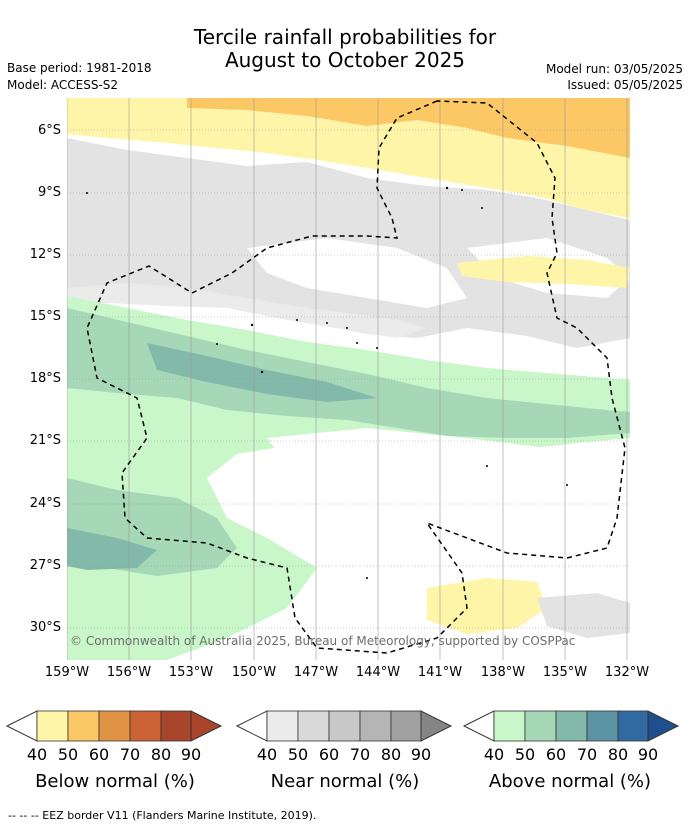  What do you see at coordinates (543, 272) in the screenshot?
I see `below-normal-spot-east` at bounding box center [543, 272].